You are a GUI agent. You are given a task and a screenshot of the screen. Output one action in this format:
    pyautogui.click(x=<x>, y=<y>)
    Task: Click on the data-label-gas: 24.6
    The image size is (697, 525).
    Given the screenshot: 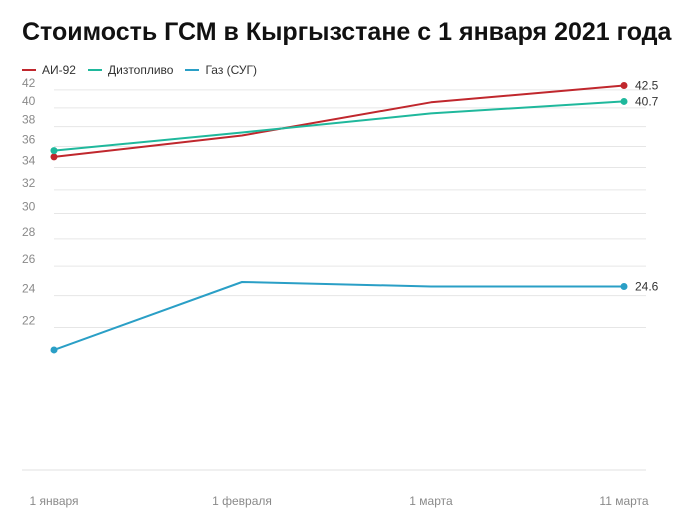 What is the action you would take?
    pyautogui.click(x=647, y=286)
    